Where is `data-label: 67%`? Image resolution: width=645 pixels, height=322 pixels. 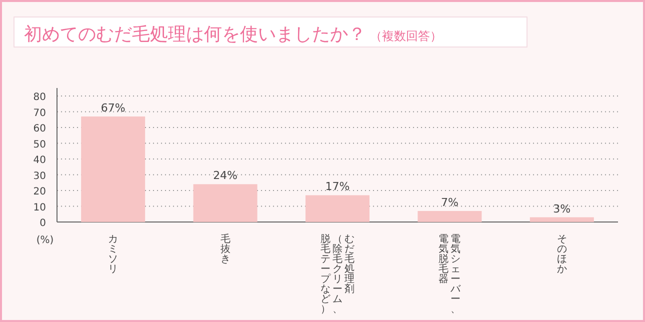
data-label: 67% is located at coordinates (113, 107).